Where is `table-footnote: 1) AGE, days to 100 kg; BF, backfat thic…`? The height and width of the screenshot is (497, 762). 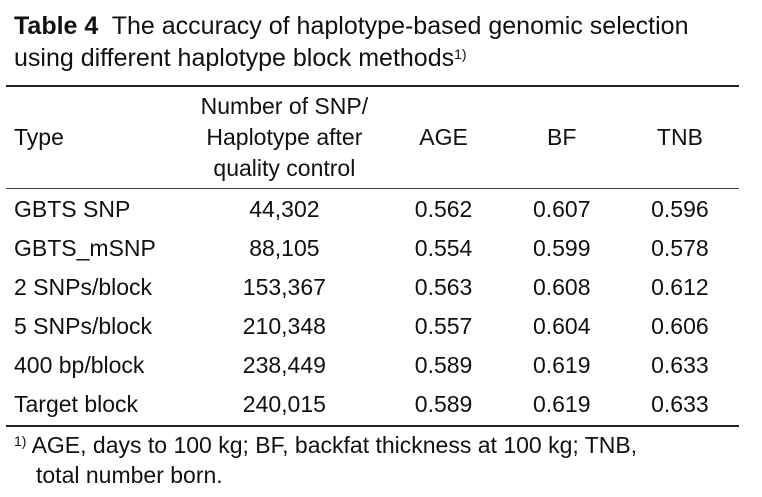 table-footnote: 1) AGE, days to 100 kg; BF, backfat thic… is located at coordinates (381, 460).